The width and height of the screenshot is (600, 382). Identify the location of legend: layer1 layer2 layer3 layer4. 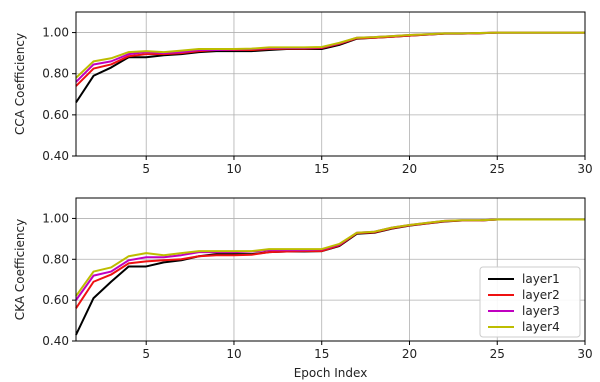
(530, 302).